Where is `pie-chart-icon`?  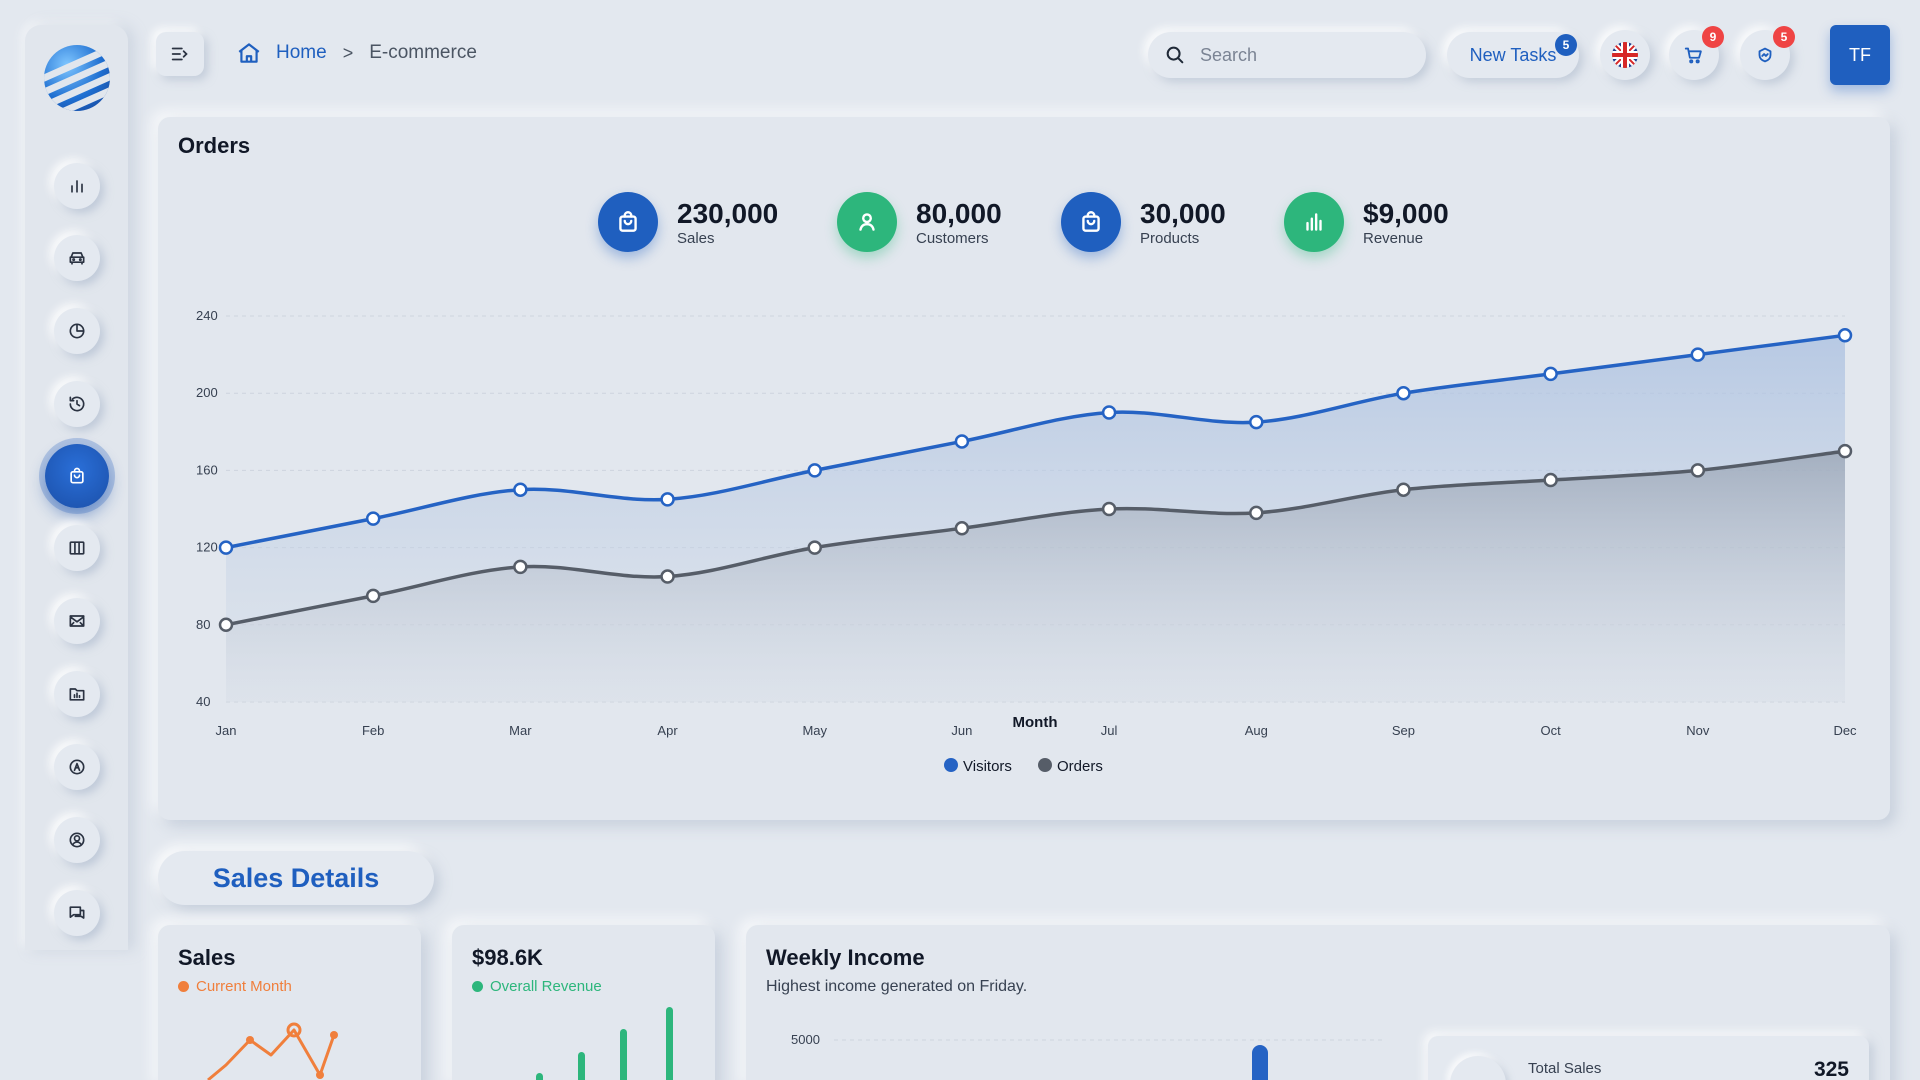
pie-chart-icon is located at coordinates (77, 331).